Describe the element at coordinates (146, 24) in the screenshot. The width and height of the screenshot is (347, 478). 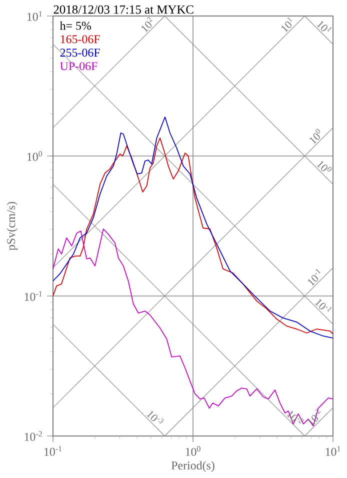
I see `annotation: 10$^{2}$` at that location.